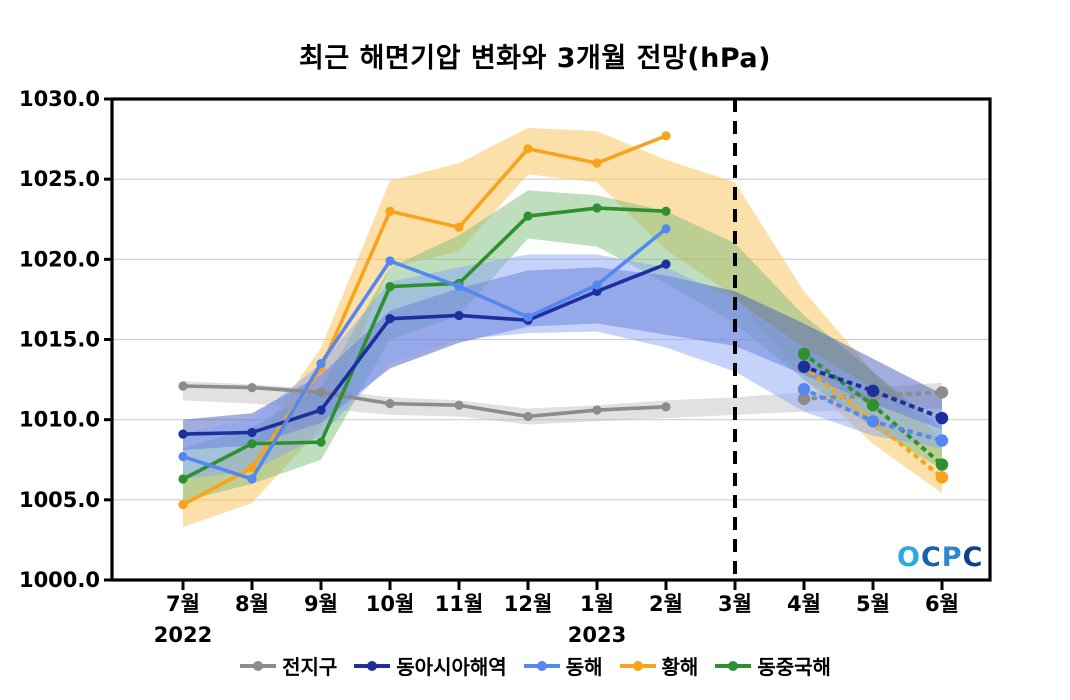  I want to click on chart-legend: 전지구 동아시아해역 동해 황해 동중국해, so click(535, 665).